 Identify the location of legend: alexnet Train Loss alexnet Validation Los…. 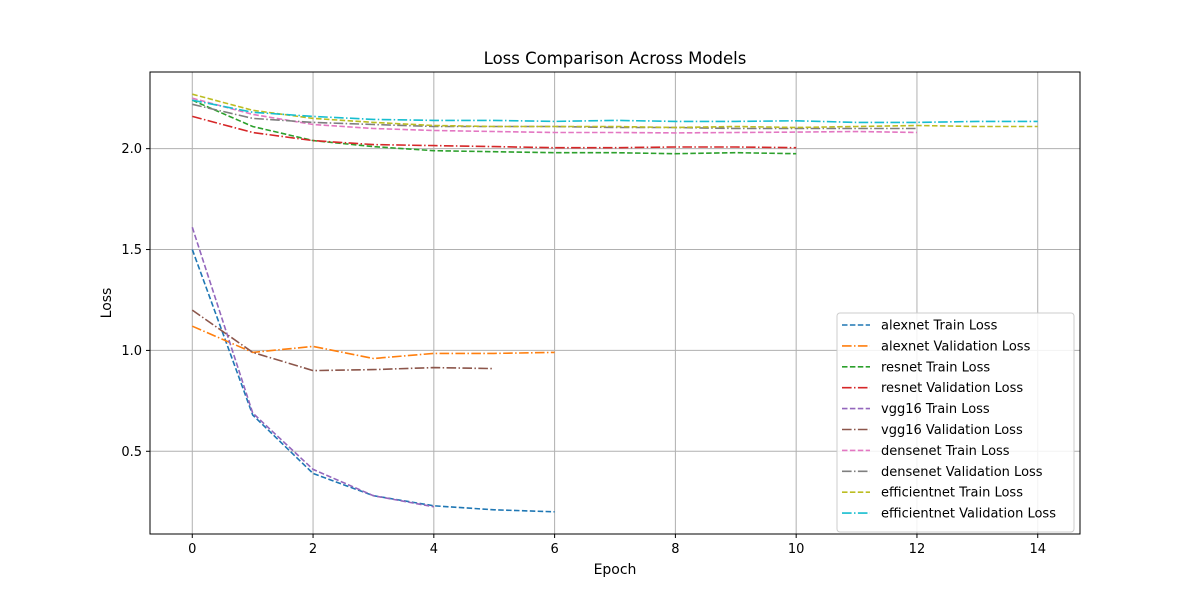
(955, 422).